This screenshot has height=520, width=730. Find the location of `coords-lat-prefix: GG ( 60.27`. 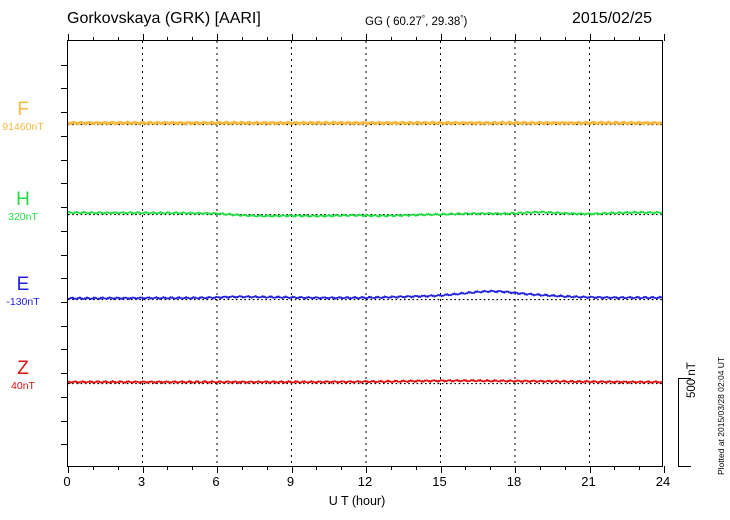

coords-lat-prefix: GG ( 60.27 is located at coordinates (393, 22).